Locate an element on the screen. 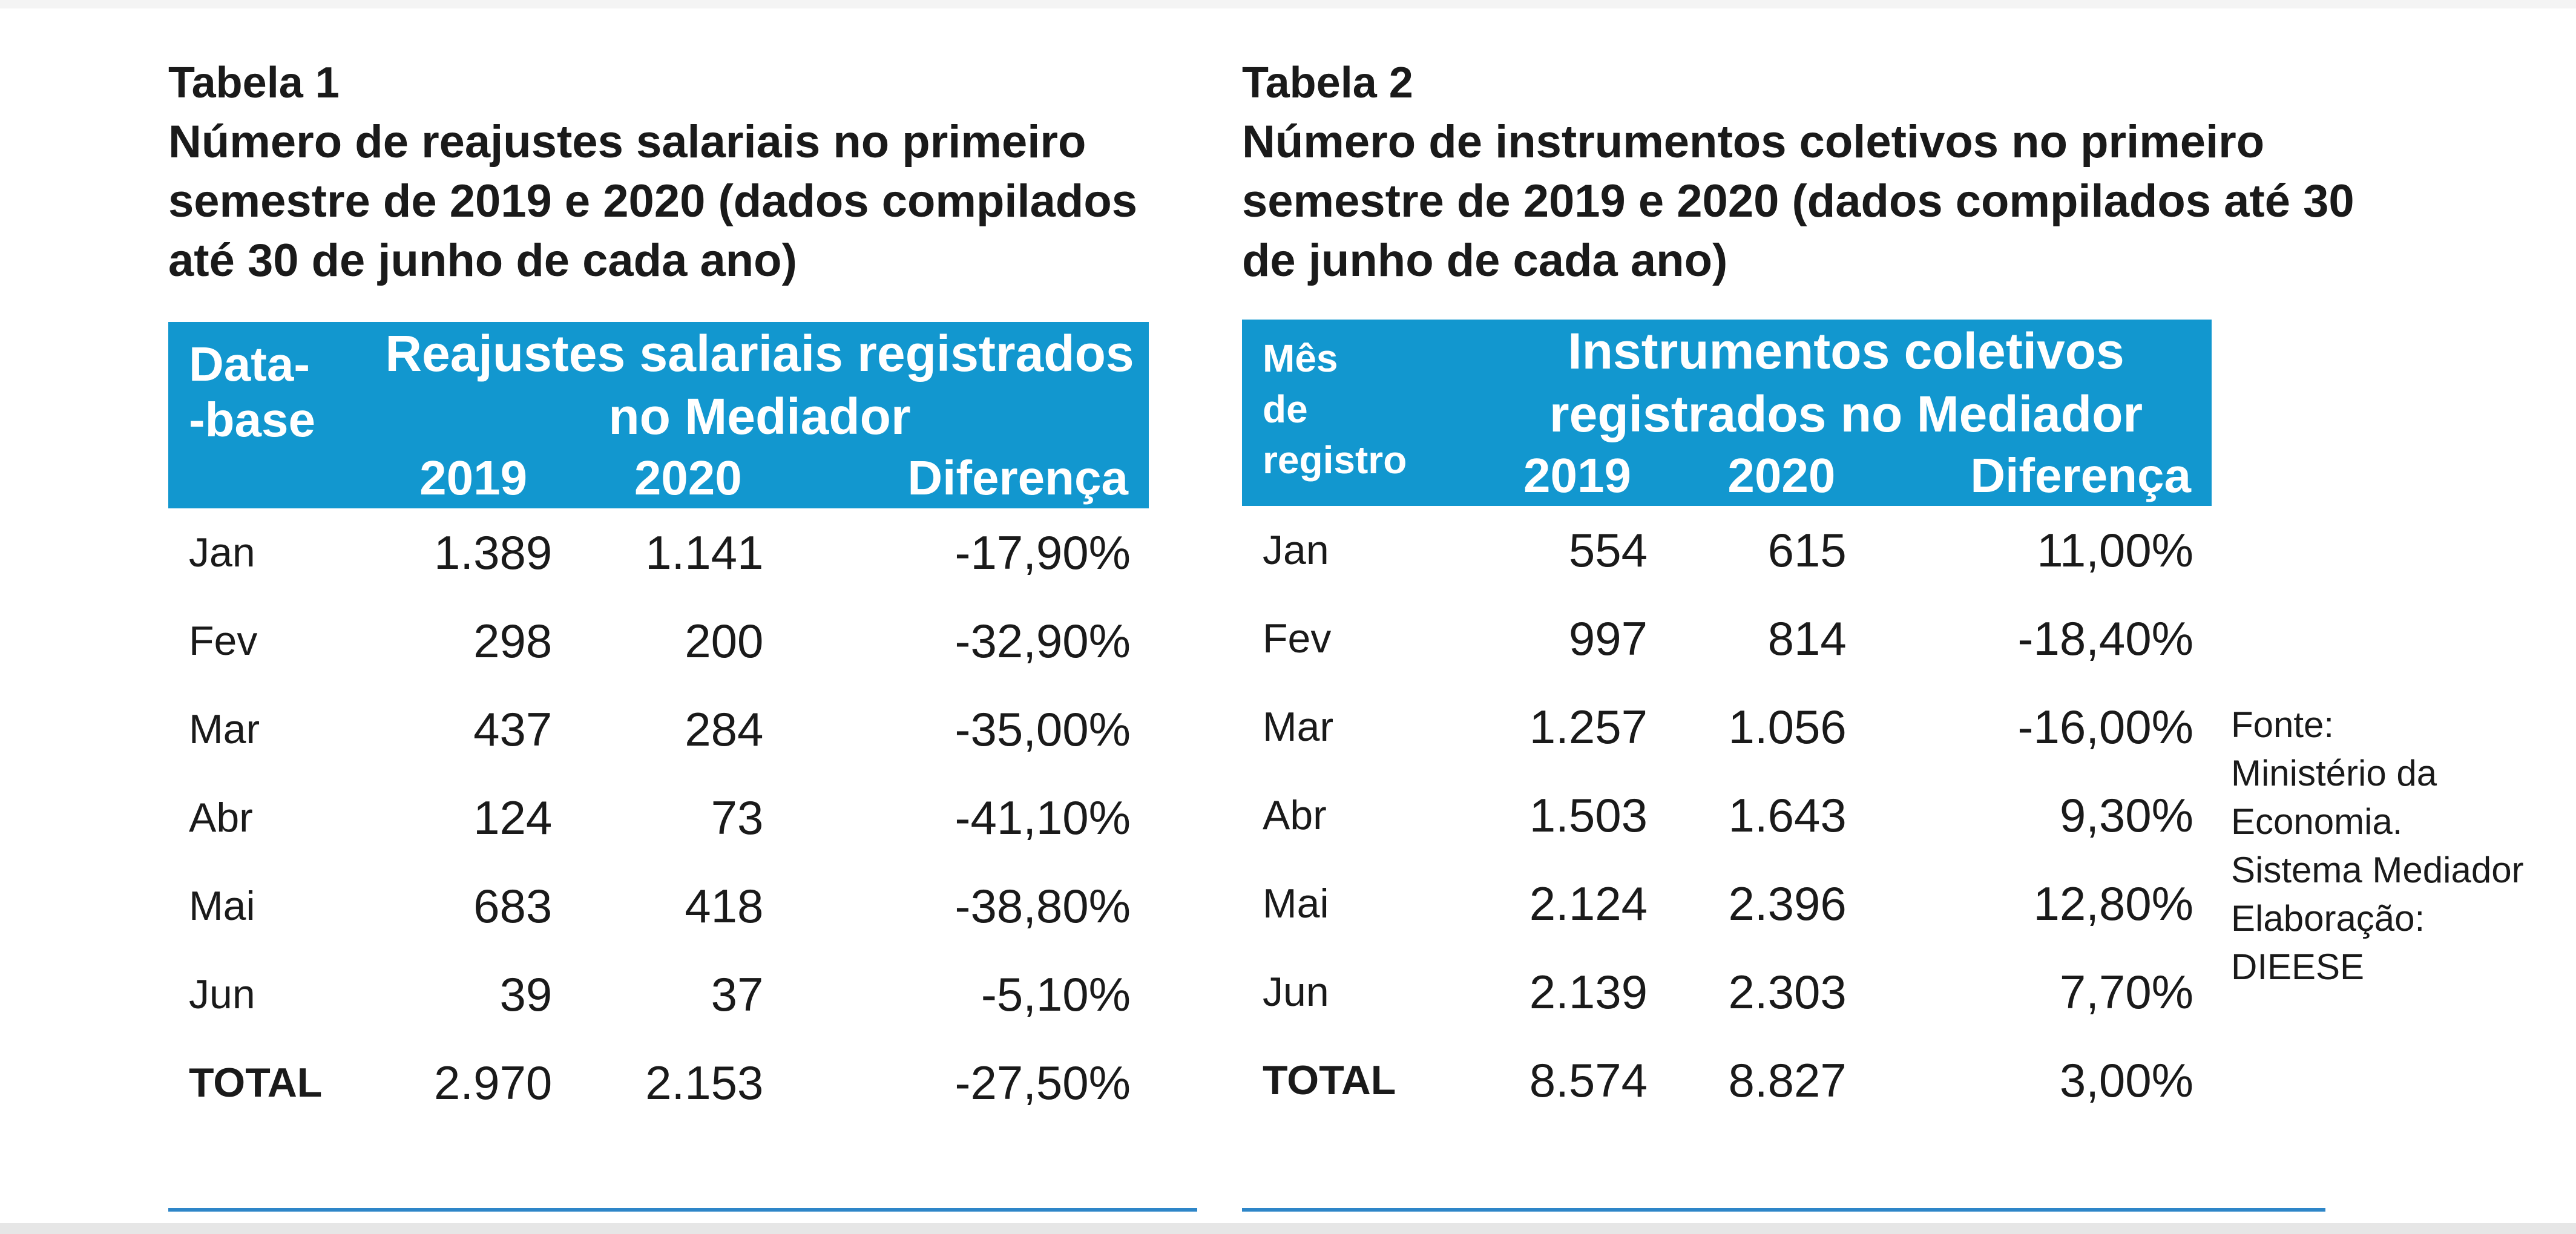  value-2019-cell: 1.389 is located at coordinates (493, 552).